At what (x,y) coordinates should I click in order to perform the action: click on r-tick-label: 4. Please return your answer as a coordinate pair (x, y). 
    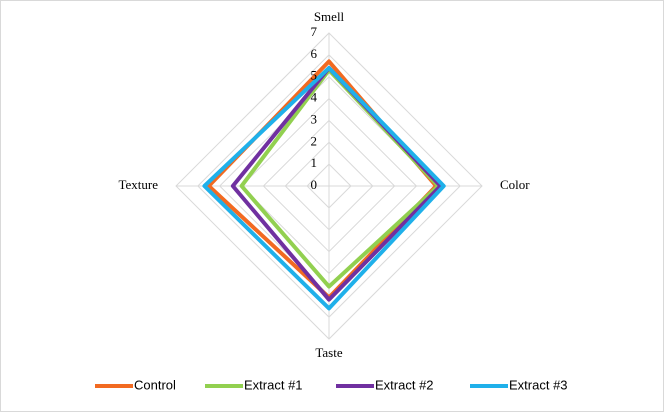
    Looking at the image, I should click on (314, 97).